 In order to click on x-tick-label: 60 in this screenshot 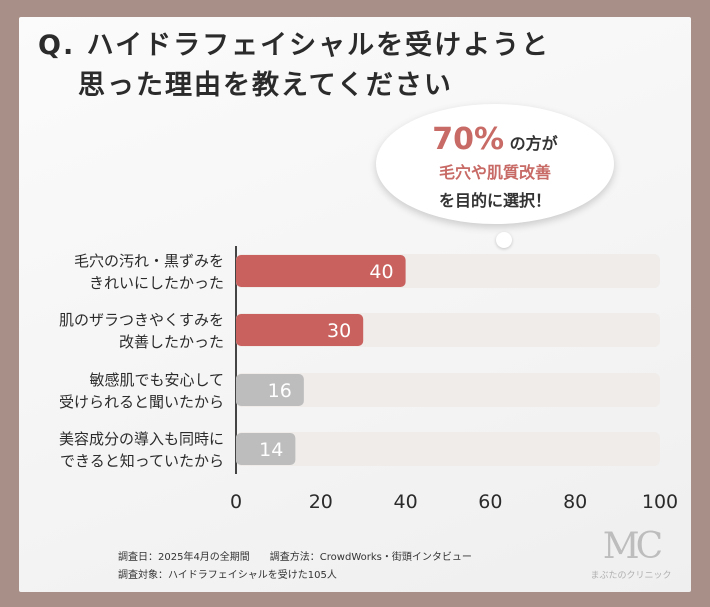, I will do `click(490, 502)`.